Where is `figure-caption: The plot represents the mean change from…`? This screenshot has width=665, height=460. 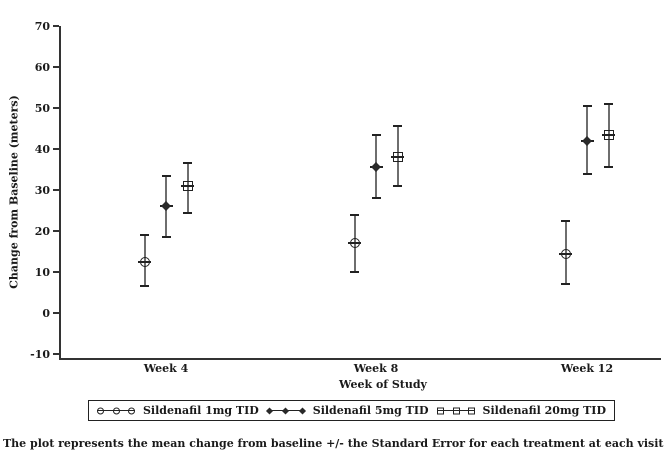
figure-caption: The plot represents the mean change from… is located at coordinates (334, 443).